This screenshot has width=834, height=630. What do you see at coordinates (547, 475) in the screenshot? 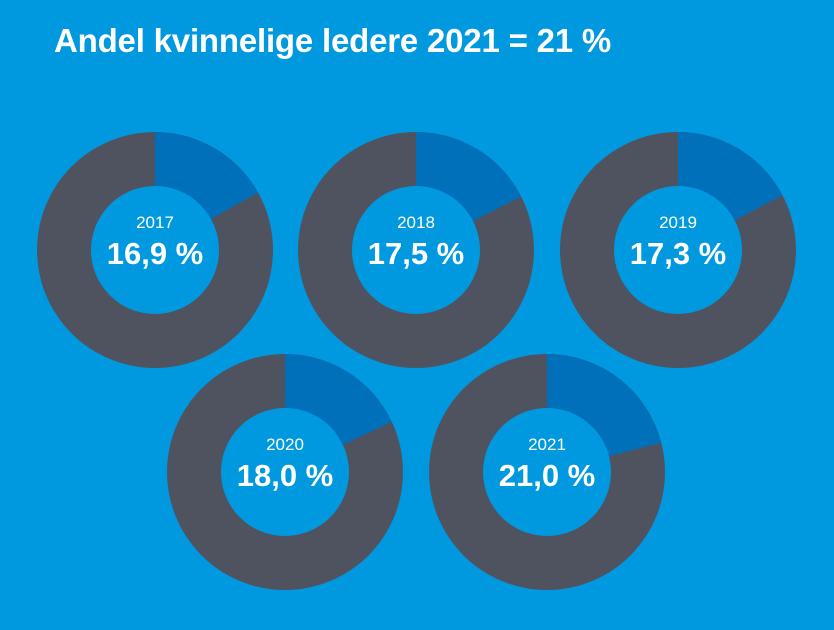
I see `value-label: 21,0 %` at bounding box center [547, 475].